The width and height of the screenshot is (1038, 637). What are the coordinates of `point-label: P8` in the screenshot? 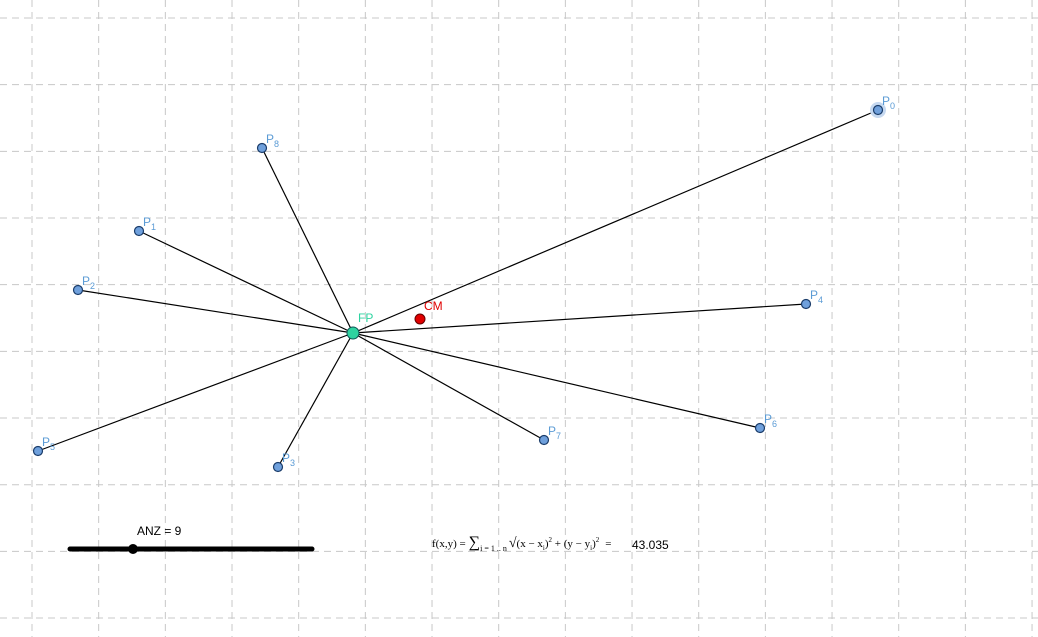 It's located at (272, 140).